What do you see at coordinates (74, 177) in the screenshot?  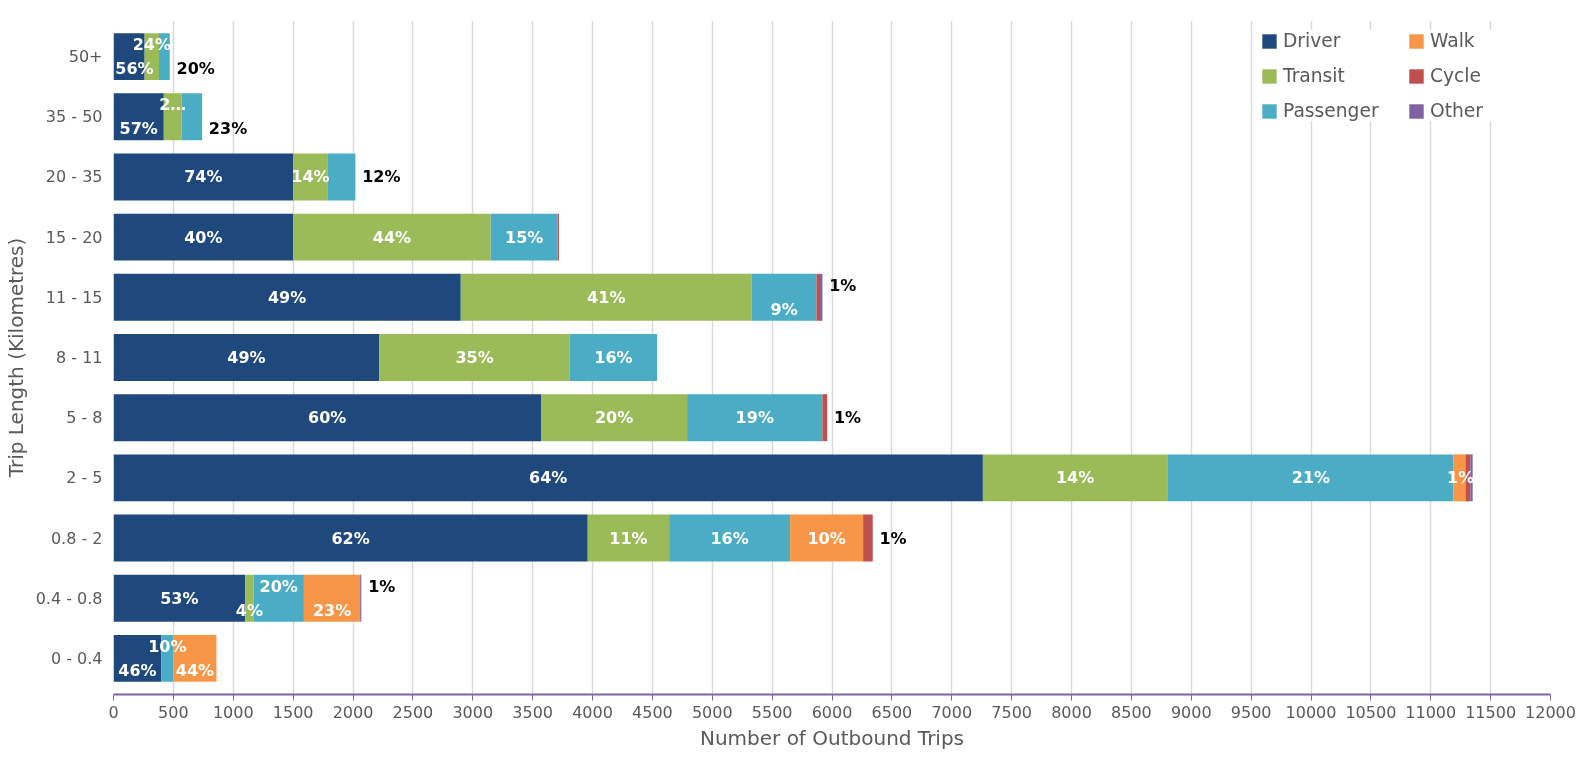 I see `y-tick-label: 20 - 35` at bounding box center [74, 177].